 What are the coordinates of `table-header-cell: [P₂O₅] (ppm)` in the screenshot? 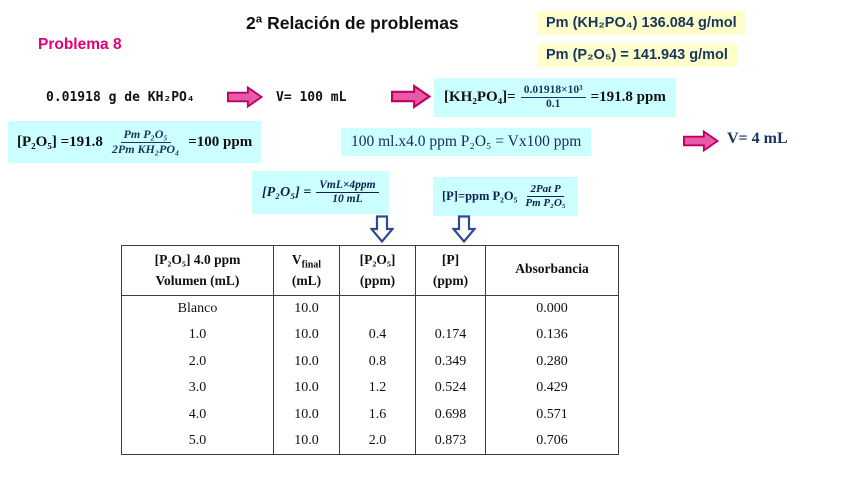 It's located at (377, 270).